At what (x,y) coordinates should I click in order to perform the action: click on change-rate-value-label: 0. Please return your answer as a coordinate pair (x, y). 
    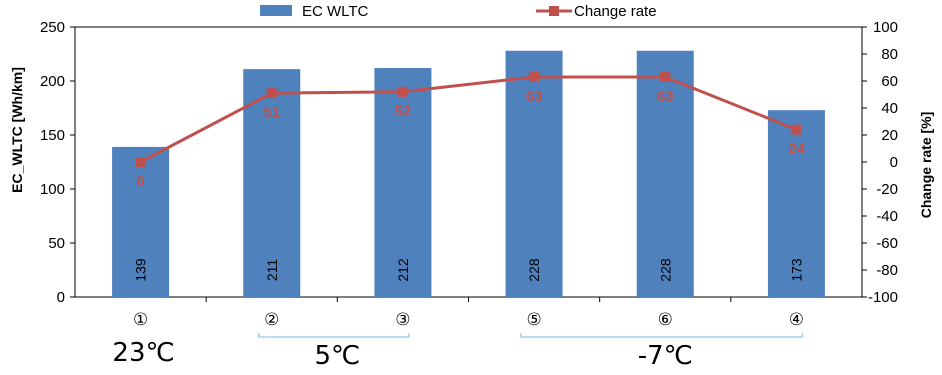
    Looking at the image, I should click on (140, 181).